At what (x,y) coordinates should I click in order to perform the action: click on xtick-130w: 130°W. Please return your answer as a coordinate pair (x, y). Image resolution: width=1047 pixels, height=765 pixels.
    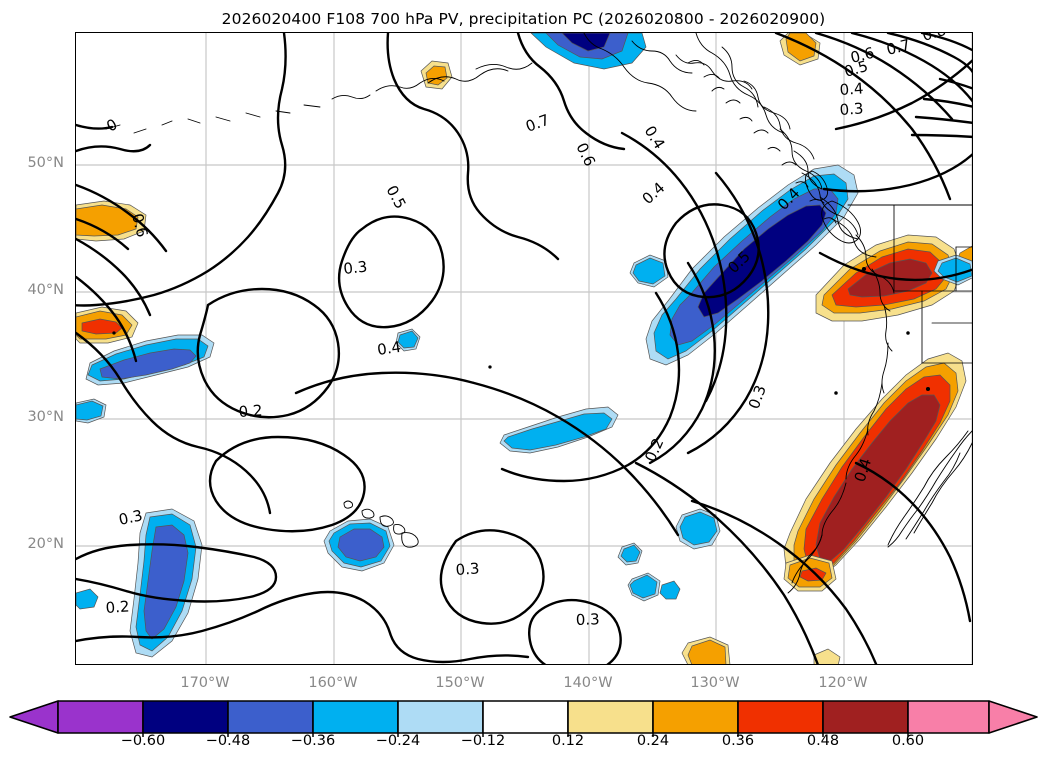
    Looking at the image, I should click on (715, 683).